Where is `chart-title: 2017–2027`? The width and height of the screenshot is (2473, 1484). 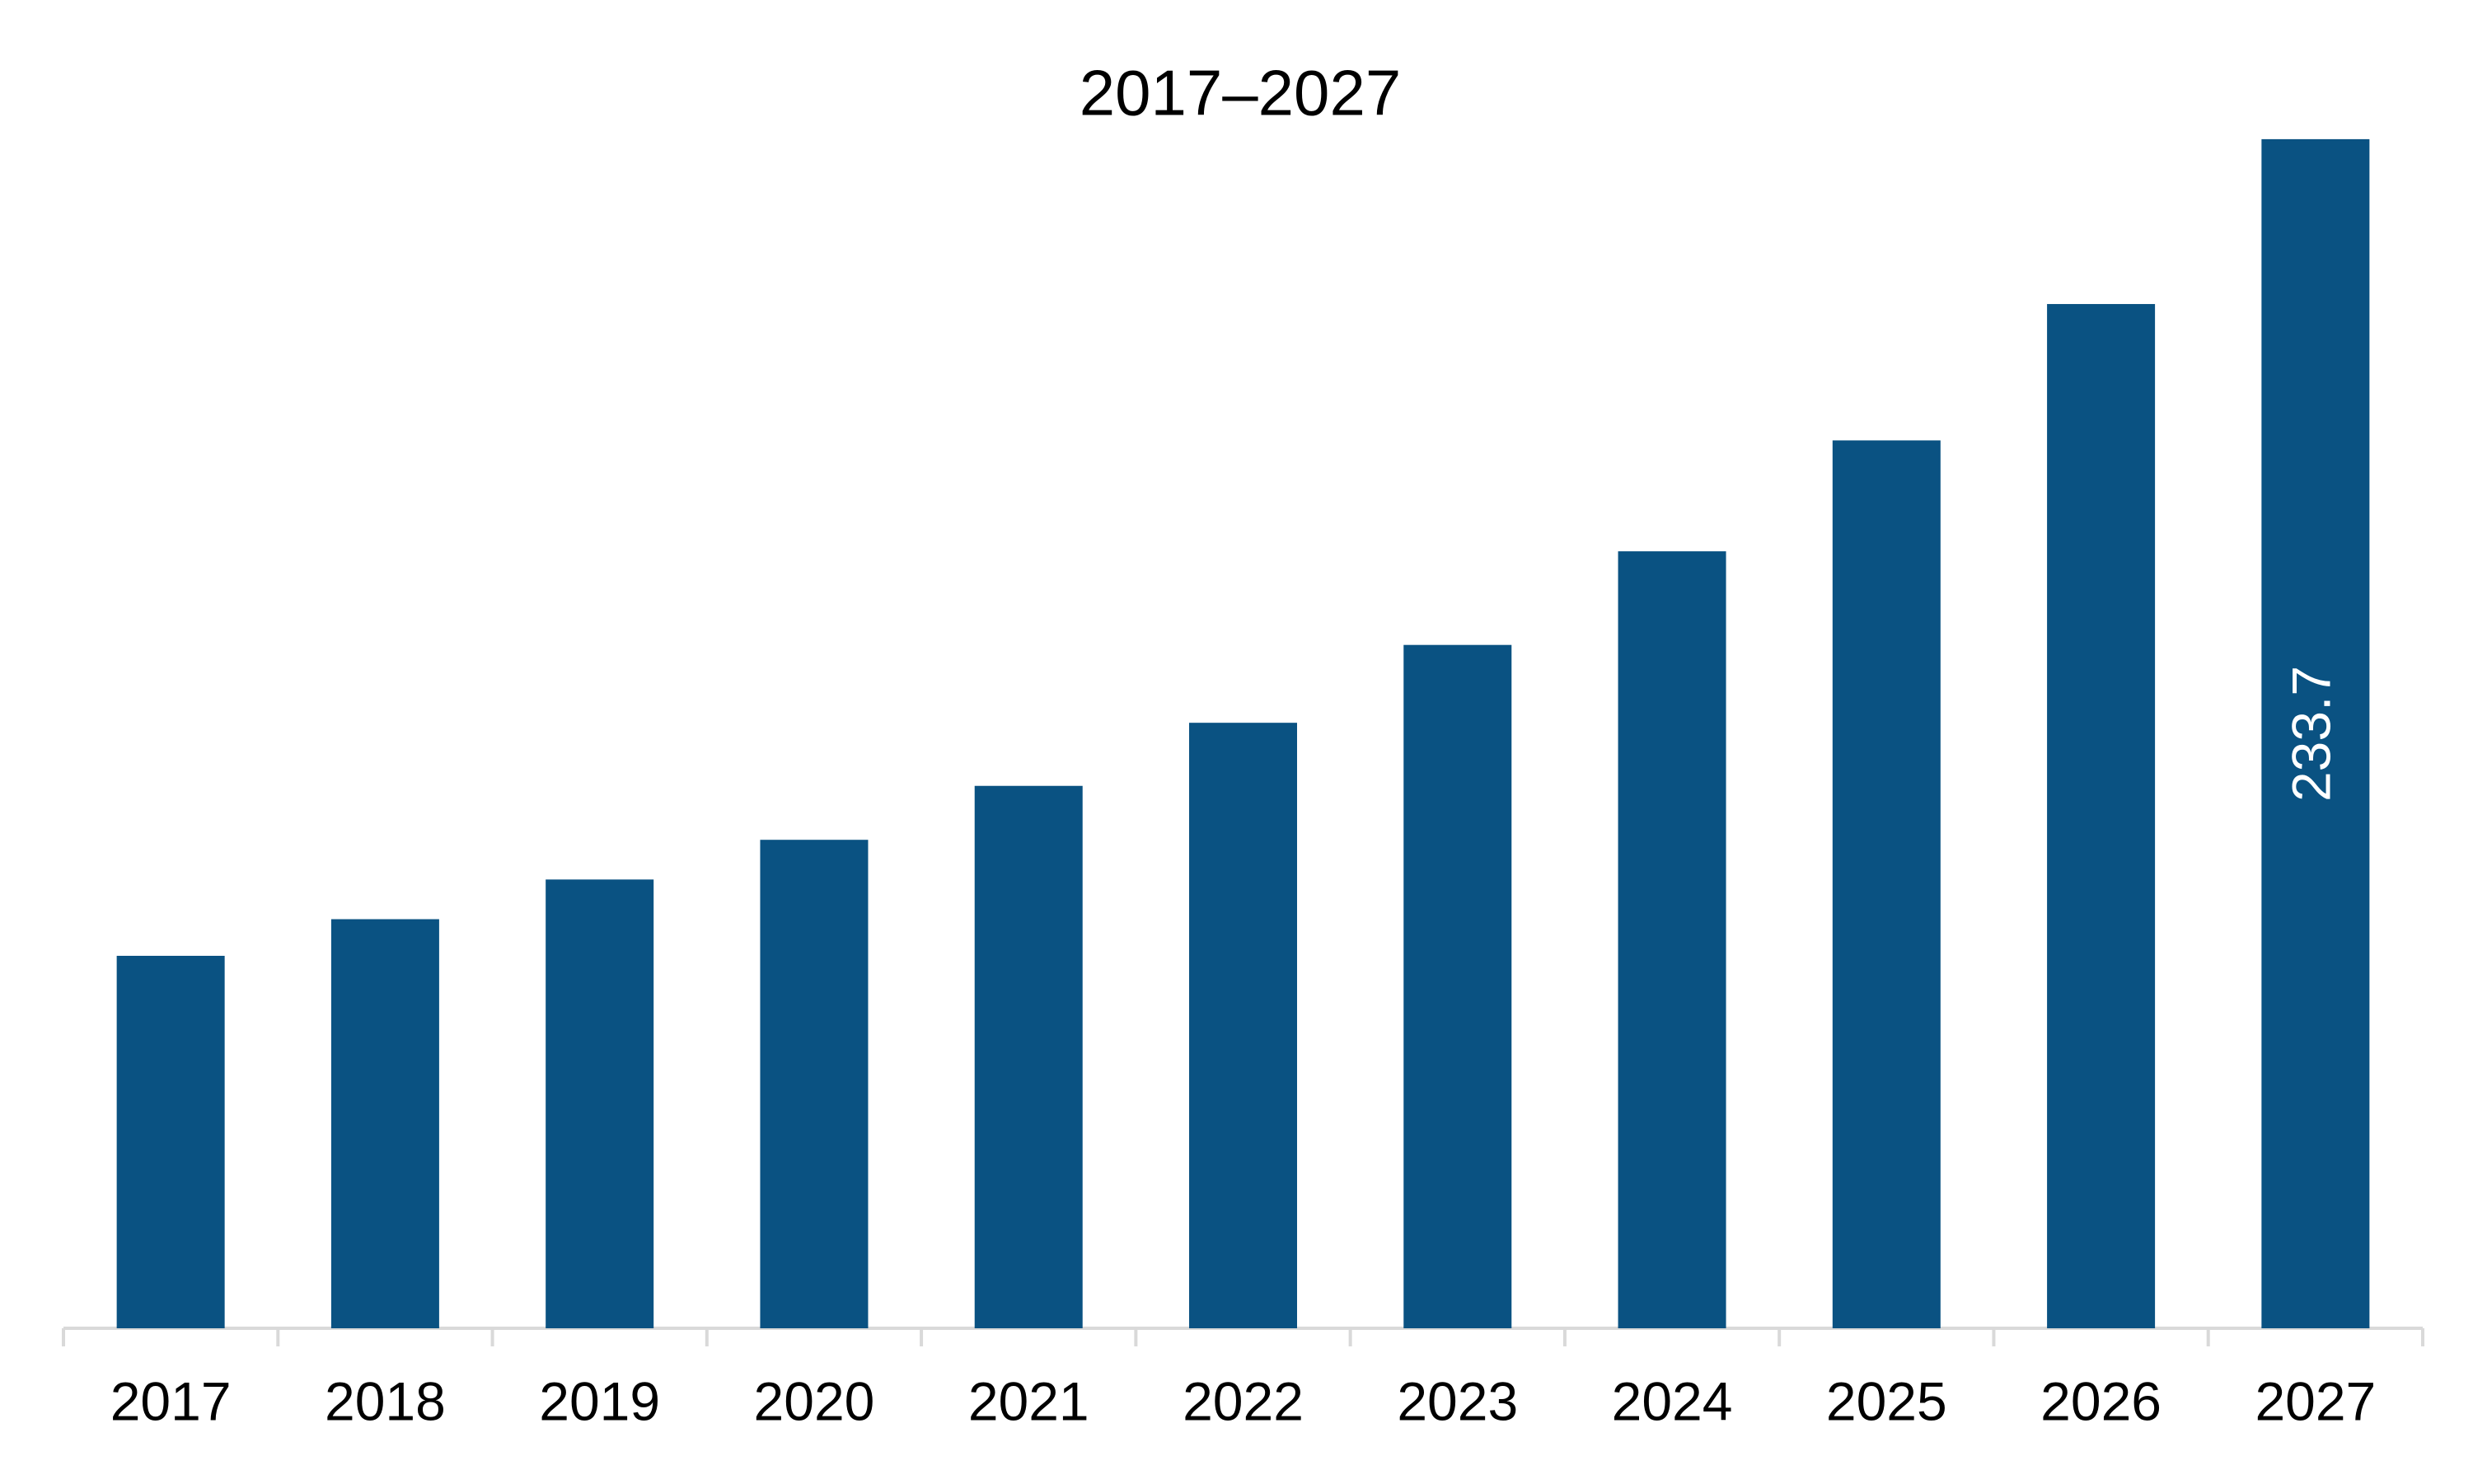
chart-title: 2017–2027 is located at coordinates (1240, 93).